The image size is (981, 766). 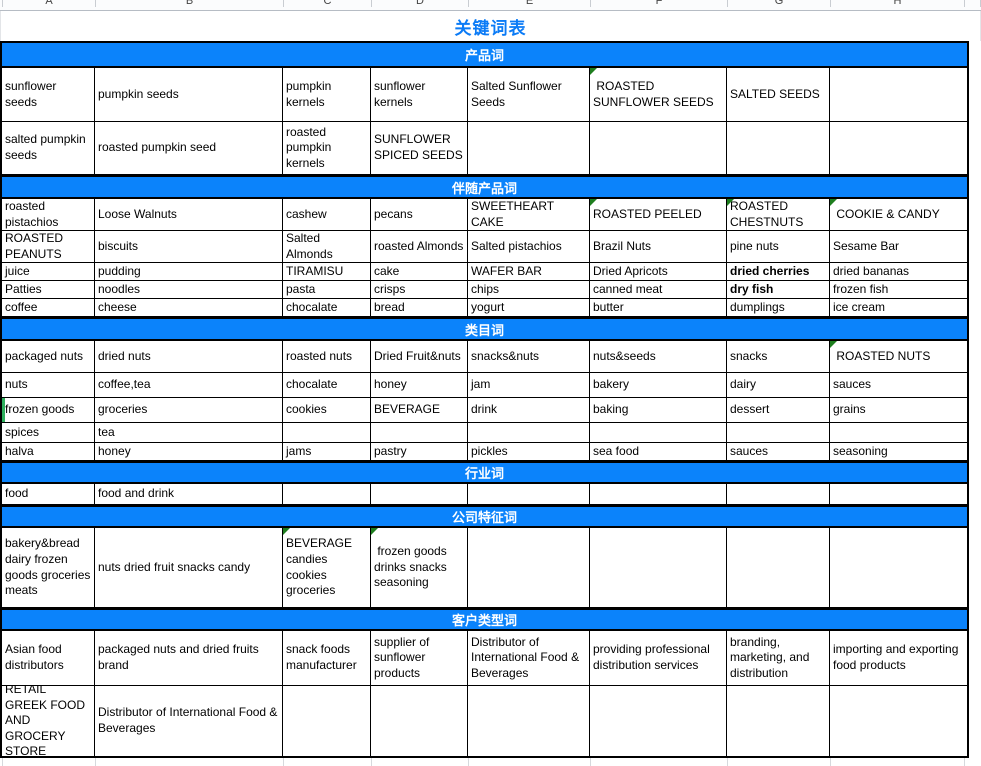 What do you see at coordinates (189, 94) in the screenshot?
I see `cell: pumpkin seeds` at bounding box center [189, 94].